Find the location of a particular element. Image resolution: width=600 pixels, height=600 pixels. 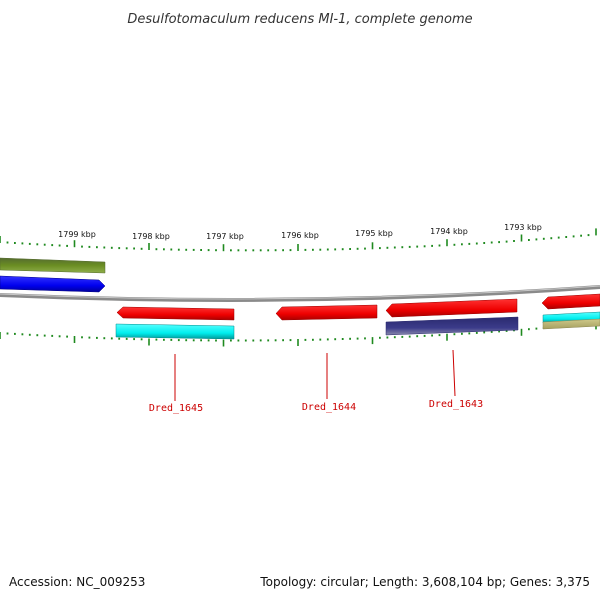

reverse-strand-genes is located at coordinates (357, 319).